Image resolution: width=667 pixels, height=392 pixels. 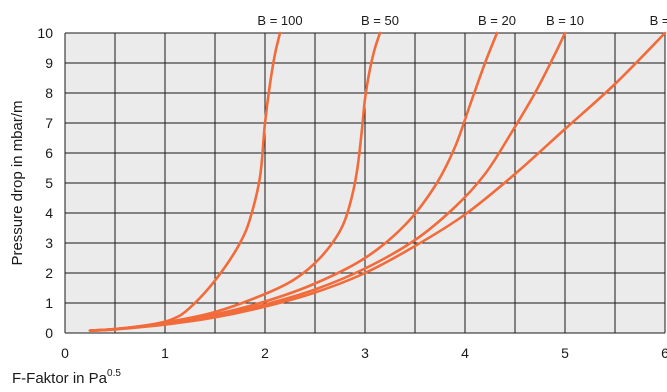 I want to click on x-tick-label: 1, so click(x=165, y=353).